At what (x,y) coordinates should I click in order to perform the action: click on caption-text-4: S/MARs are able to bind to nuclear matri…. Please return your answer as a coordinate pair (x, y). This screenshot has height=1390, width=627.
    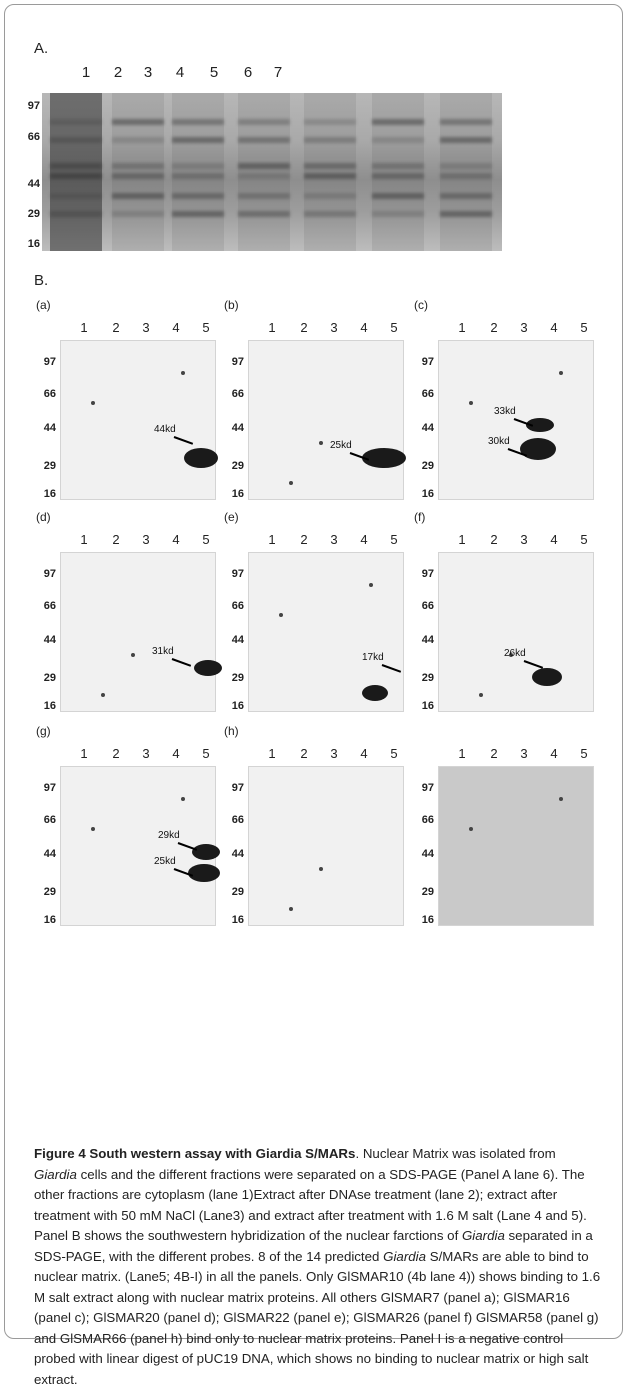
    Looking at the image, I should click on (317, 1317).